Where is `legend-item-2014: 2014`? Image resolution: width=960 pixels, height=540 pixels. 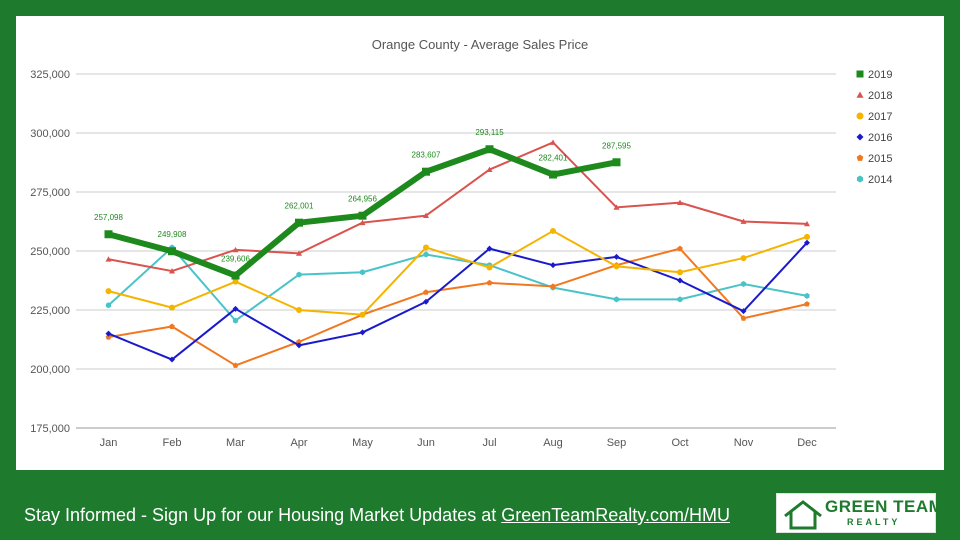 legend-item-2014: 2014 is located at coordinates (874, 180).